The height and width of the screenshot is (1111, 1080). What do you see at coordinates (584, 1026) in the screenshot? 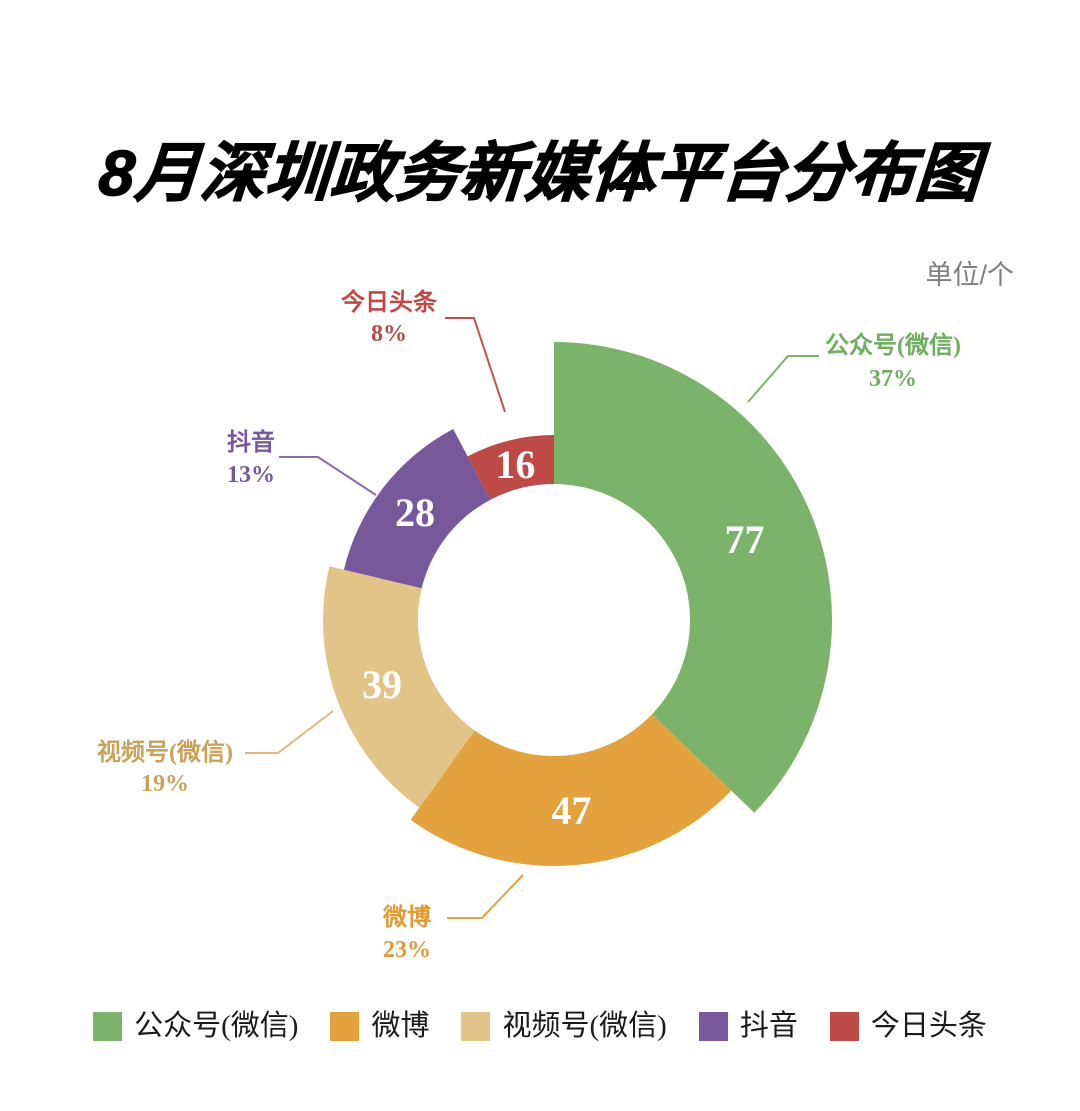
I see `legend-label-wechat-video-channel: 视频号(微信)` at bounding box center [584, 1026].